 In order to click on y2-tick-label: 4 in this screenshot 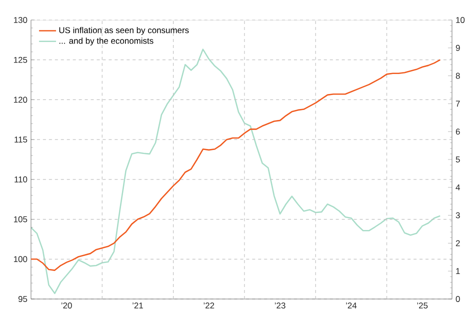, I will do `click(458, 187)`.